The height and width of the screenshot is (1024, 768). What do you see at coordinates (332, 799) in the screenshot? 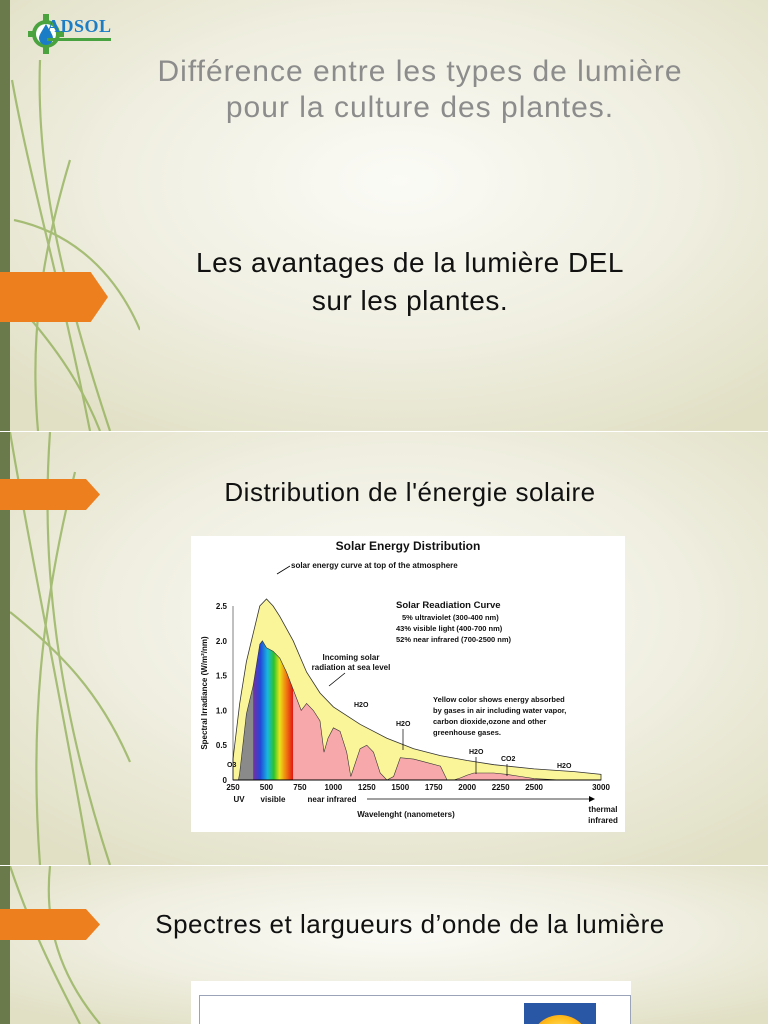
I see `band-label-near-infrared: near infrared` at bounding box center [332, 799].